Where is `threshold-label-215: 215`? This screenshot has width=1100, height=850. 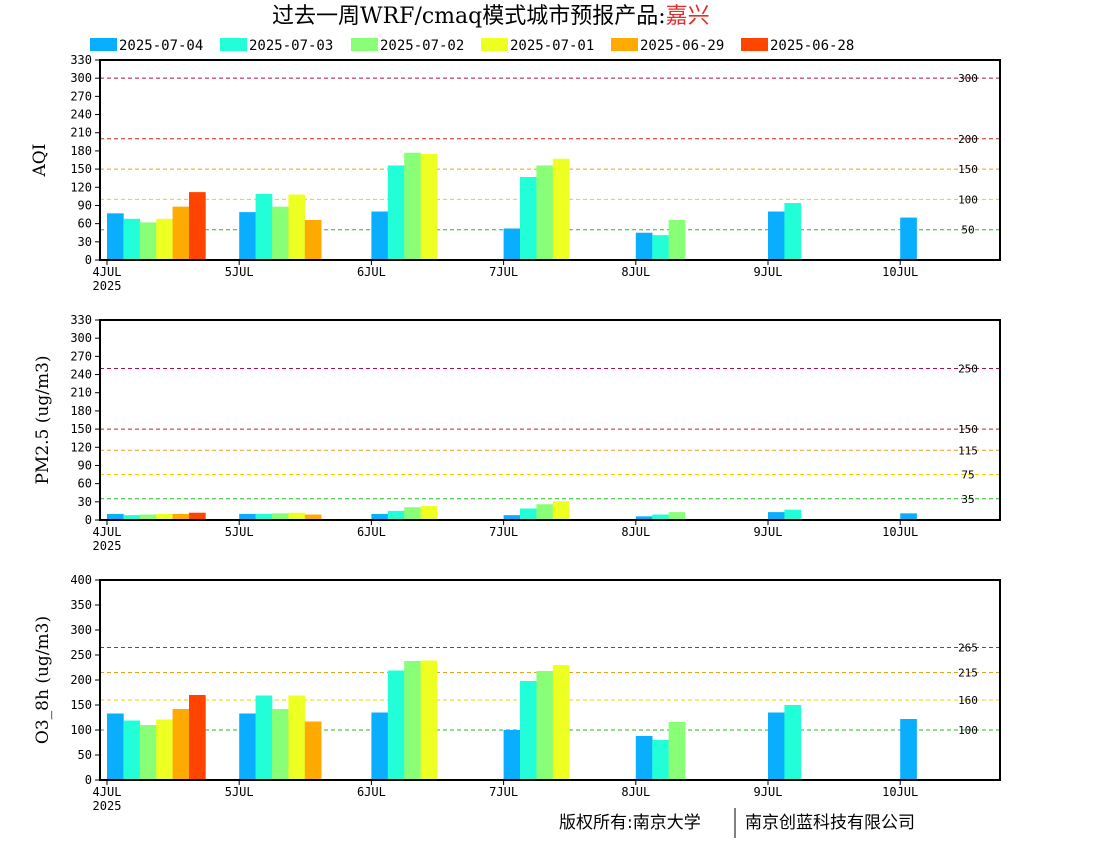 threshold-label-215: 215 is located at coordinates (968, 673).